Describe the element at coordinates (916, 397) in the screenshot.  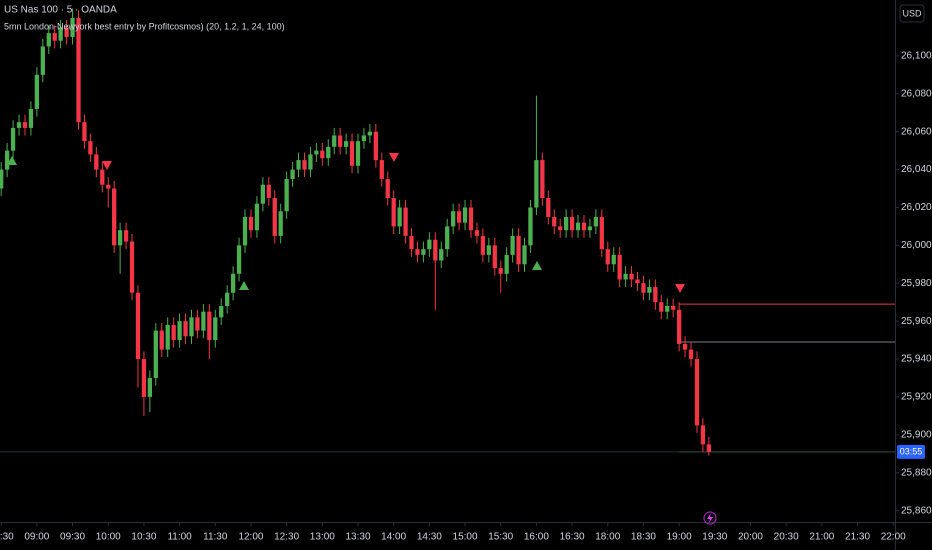
I see `y-tick-label: 25,920.0` at that location.